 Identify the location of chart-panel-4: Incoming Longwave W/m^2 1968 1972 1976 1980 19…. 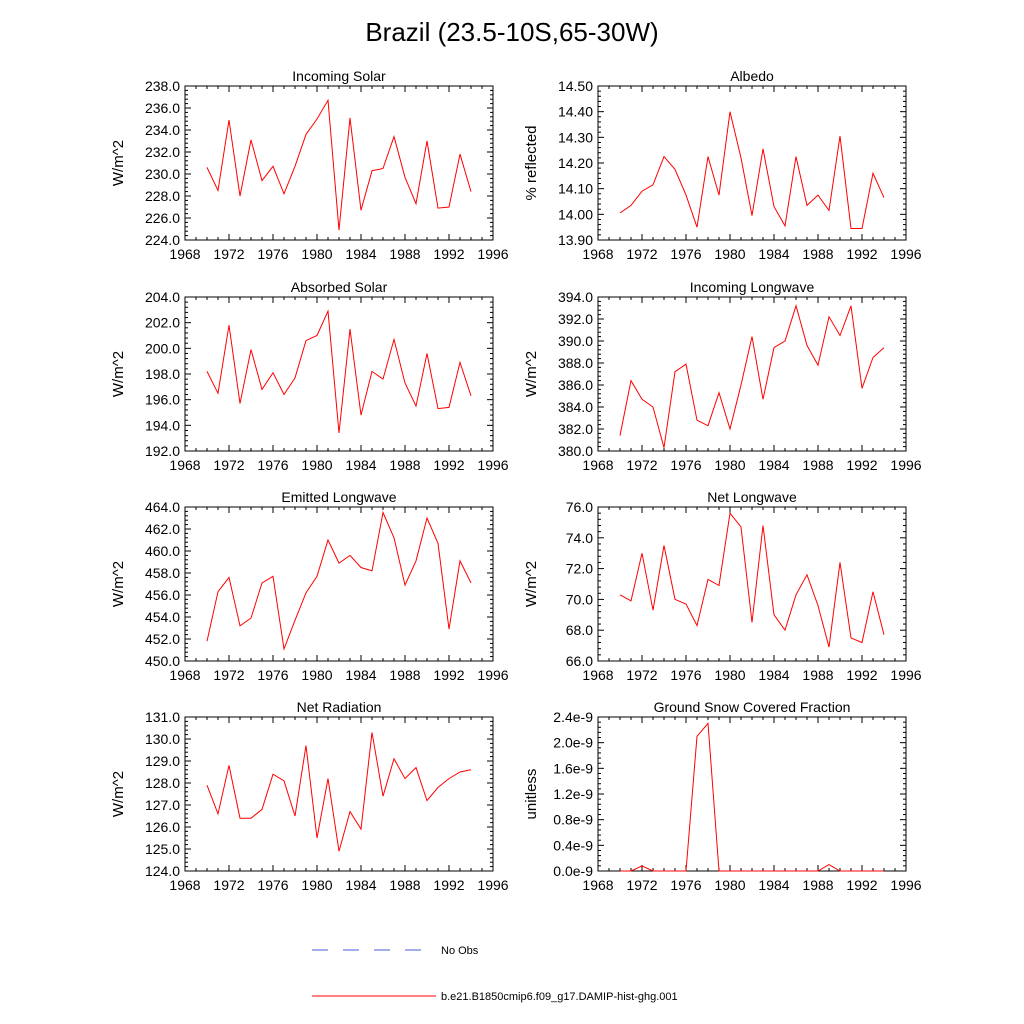
(722, 376).